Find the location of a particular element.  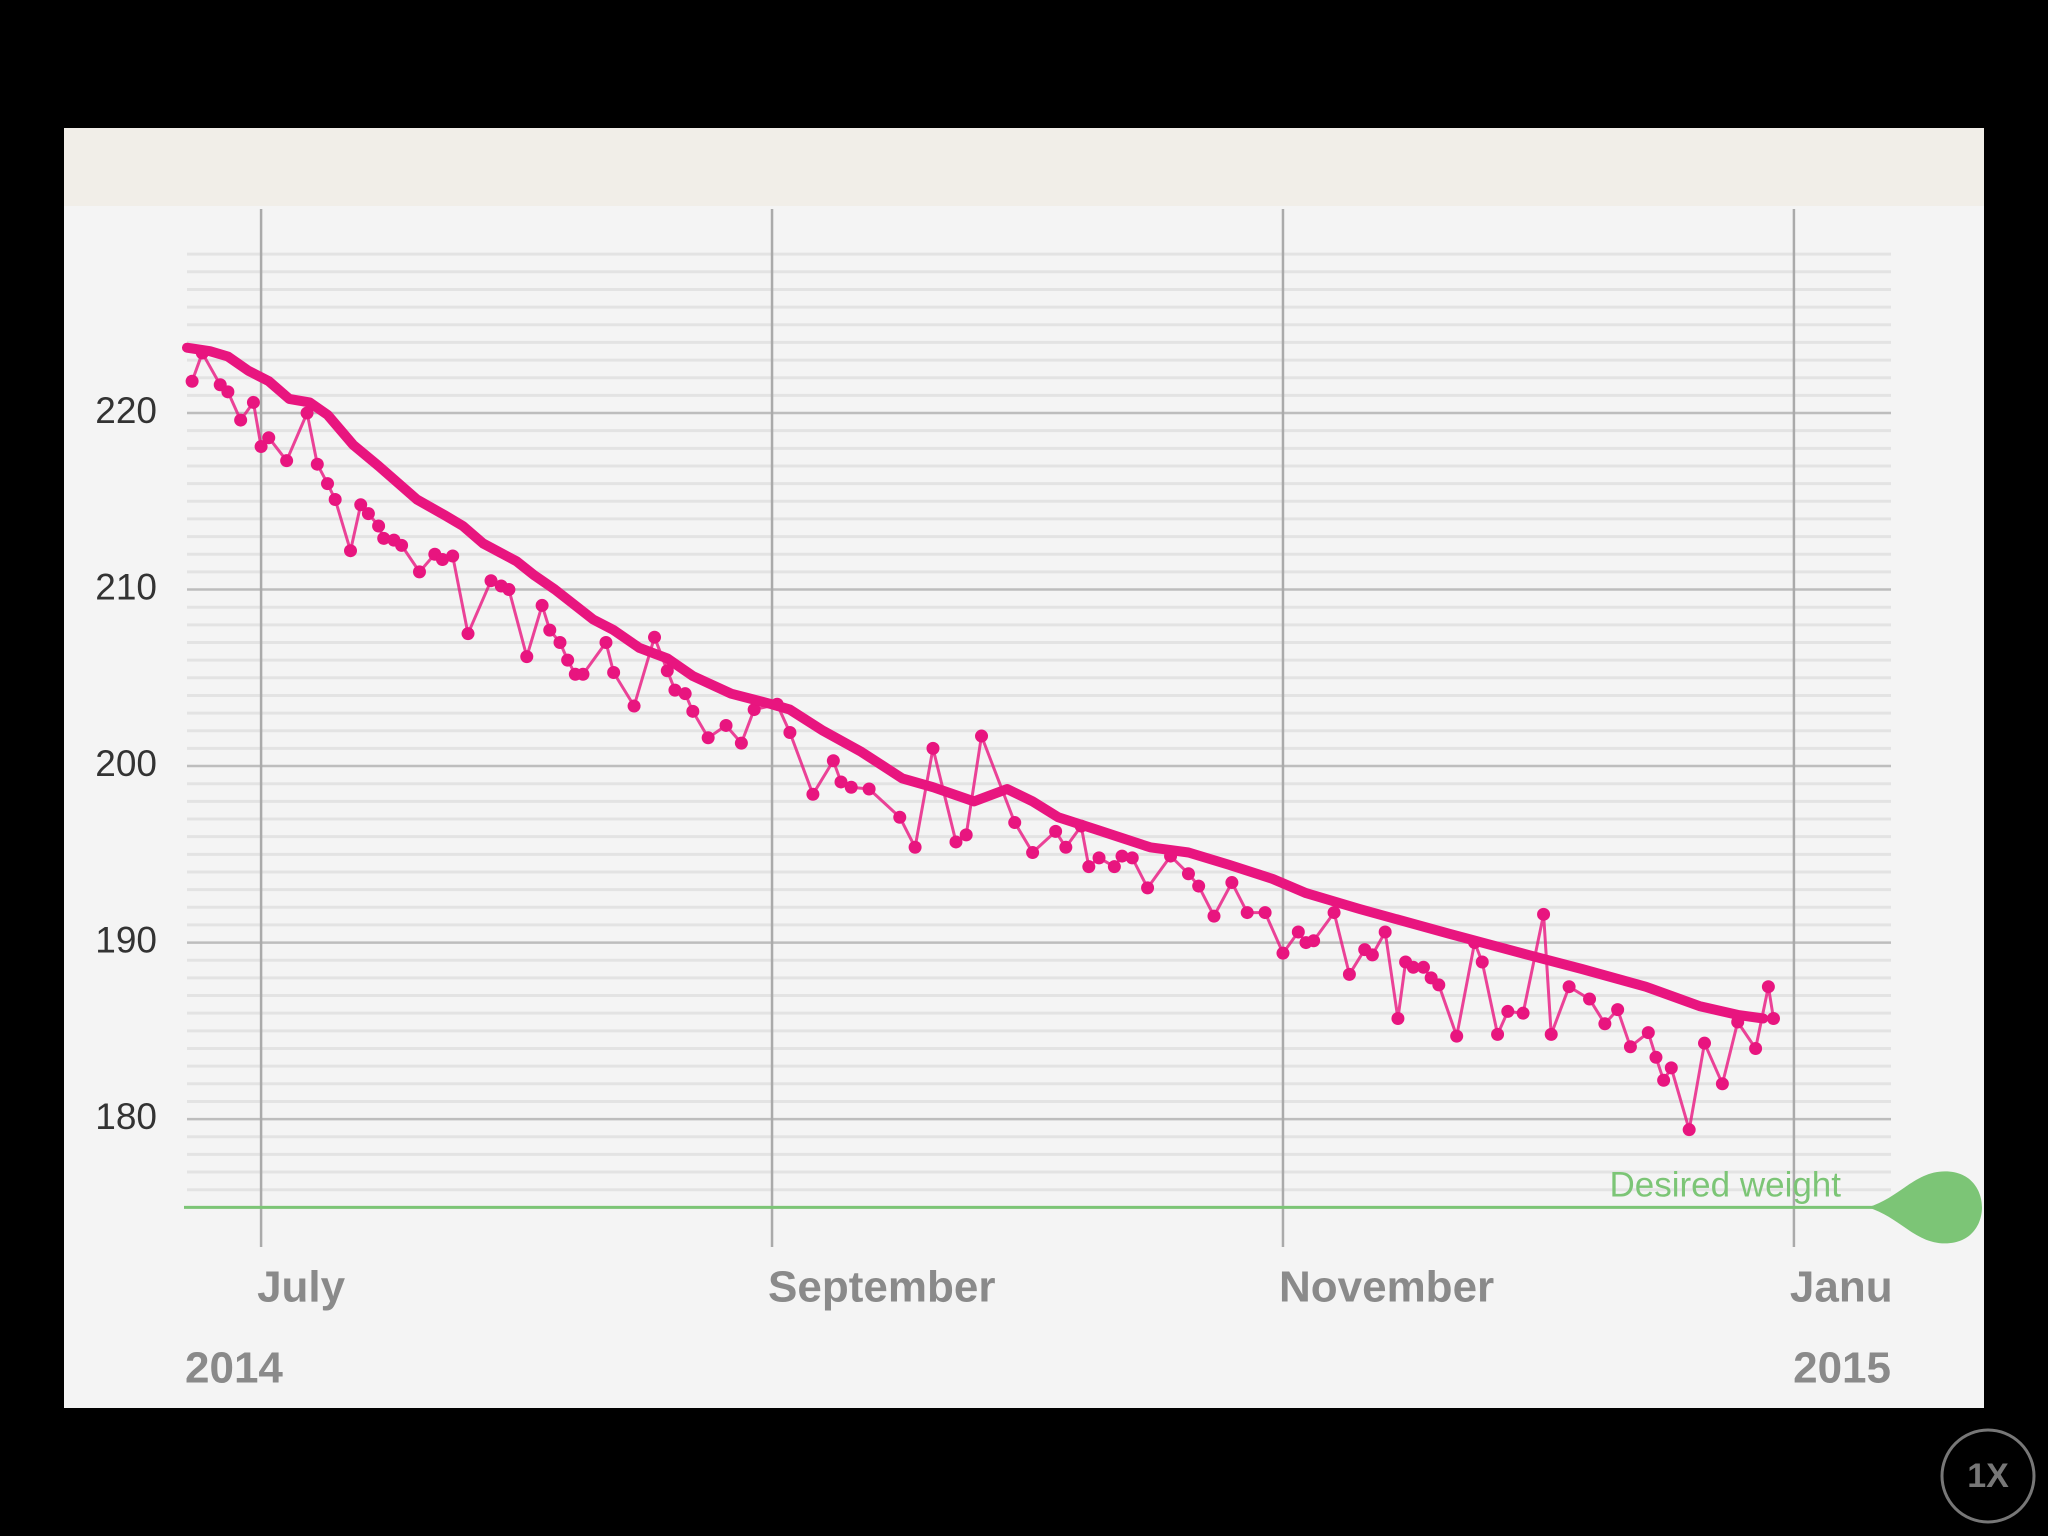

x-tick-label: Janu is located at coordinates (1841, 1287).